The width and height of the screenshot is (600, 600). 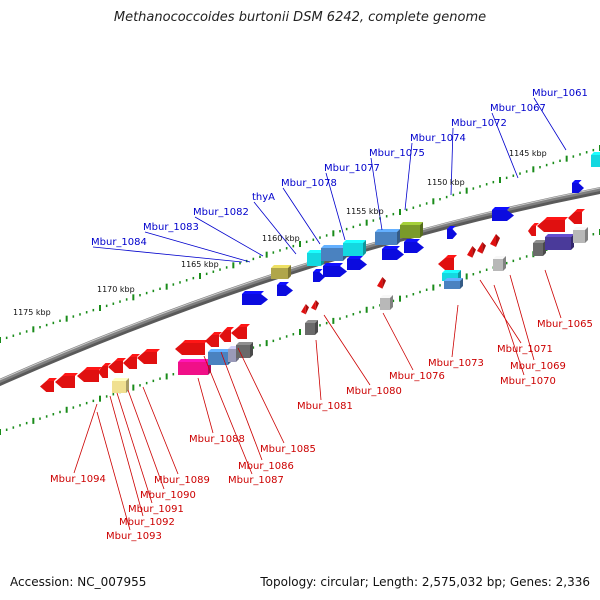 I want to click on forward-gene-label: Mbur_1074, so click(x=438, y=138).